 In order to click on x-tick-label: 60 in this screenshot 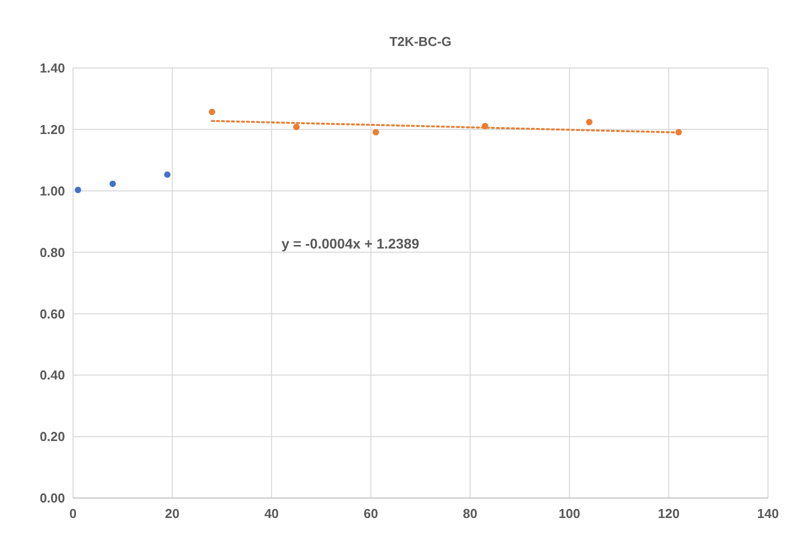, I will do `click(371, 513)`.